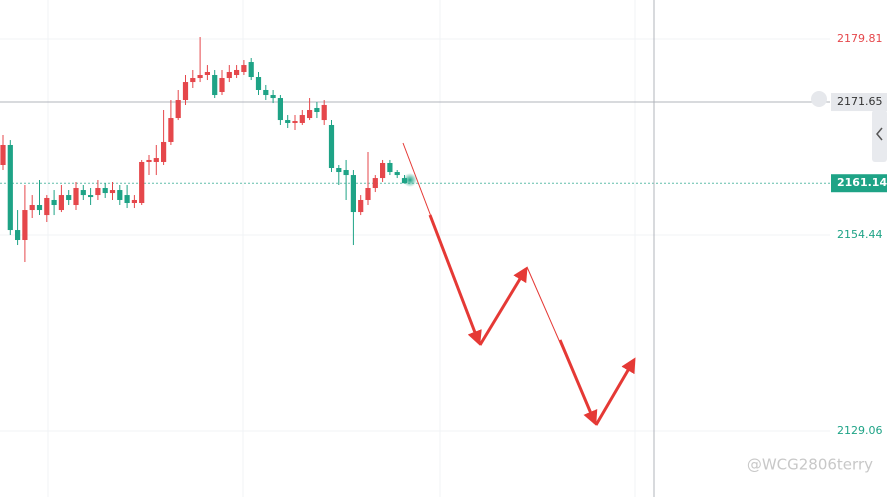 This screenshot has width=887, height=497. I want to click on price-axis, so click(858, 248).